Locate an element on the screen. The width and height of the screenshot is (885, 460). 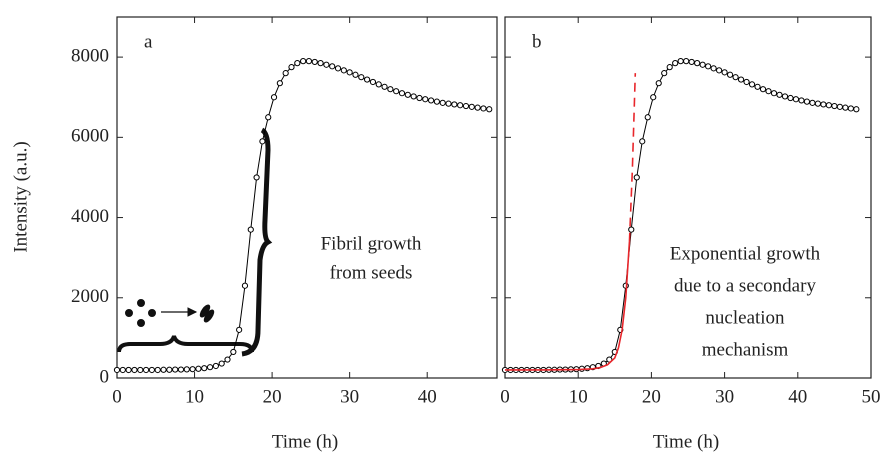
x-tick-label: 40 is located at coordinates (427, 396).